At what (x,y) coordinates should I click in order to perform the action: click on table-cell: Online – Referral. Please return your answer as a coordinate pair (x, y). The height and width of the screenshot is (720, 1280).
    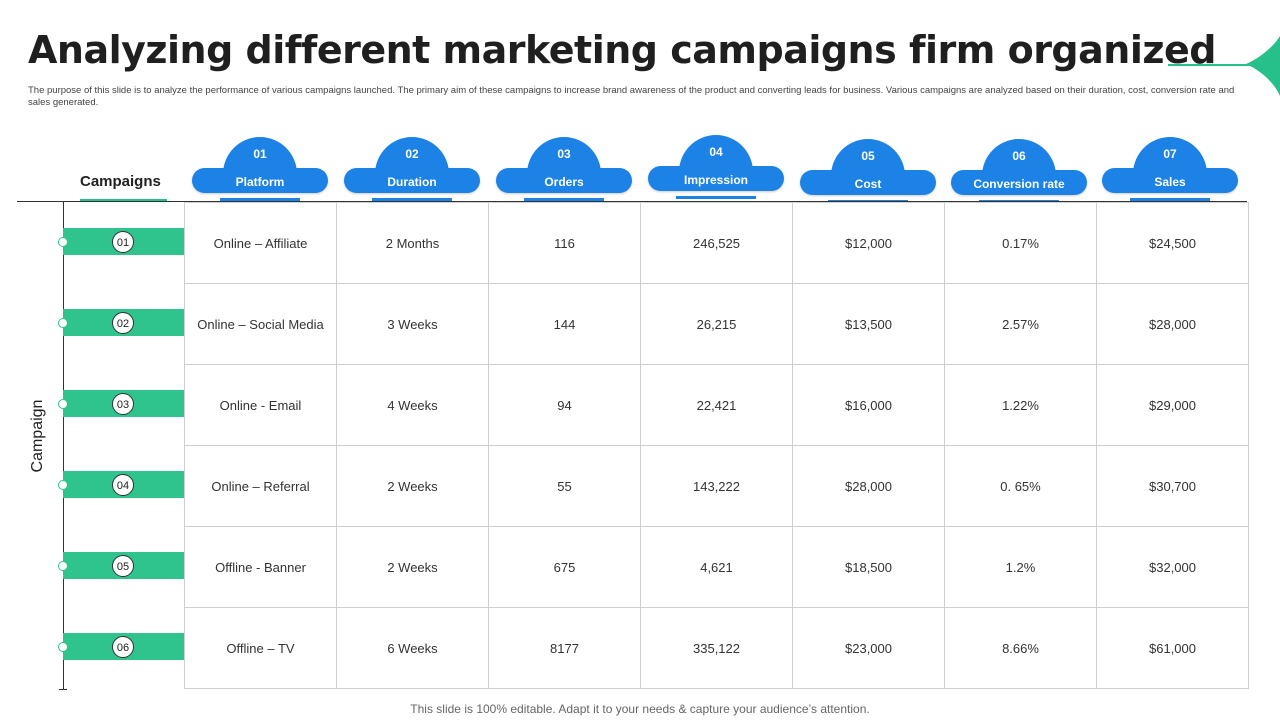
    Looking at the image, I should click on (260, 486).